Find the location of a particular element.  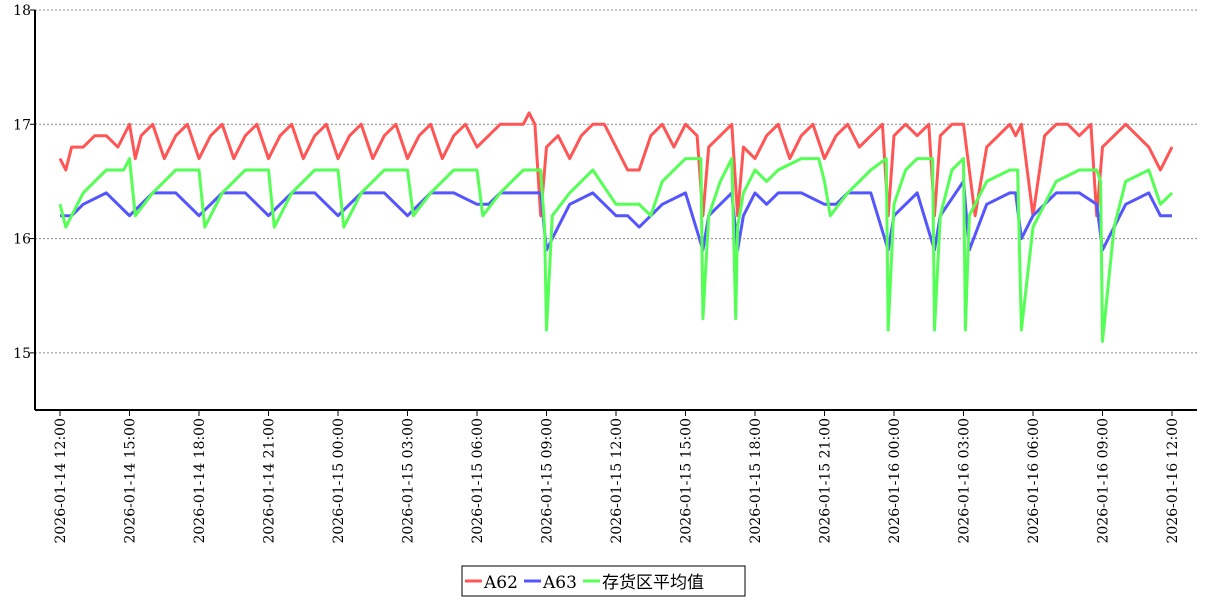

x-tick-label: 2026-01-14 18:00 is located at coordinates (200, 481).